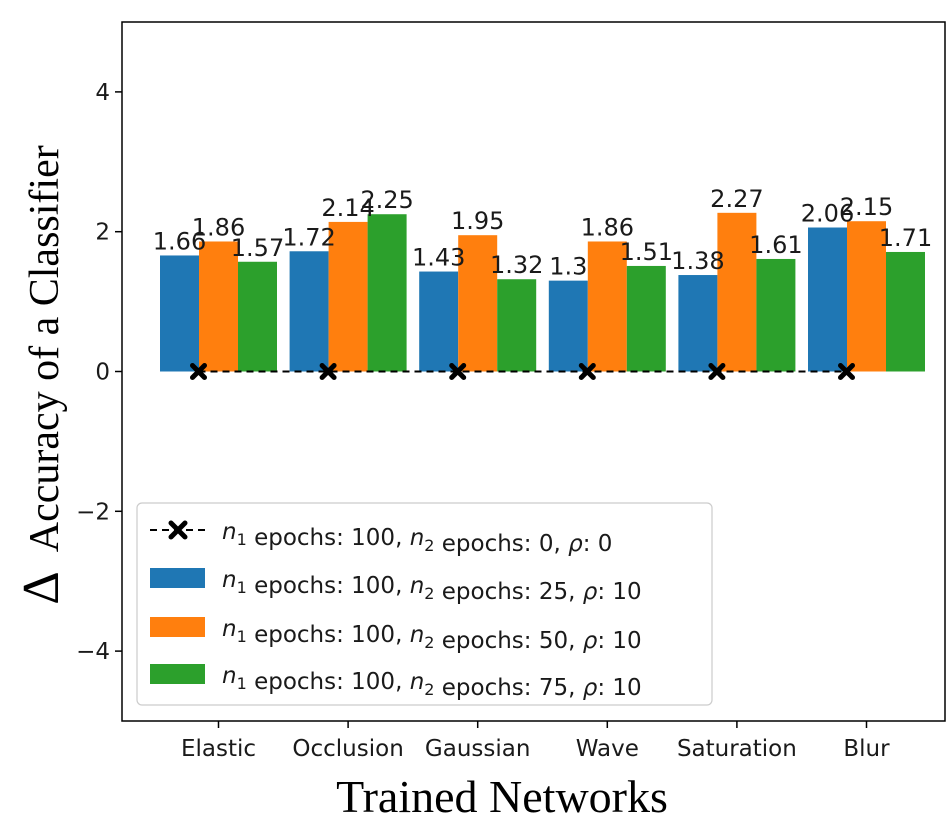 The height and width of the screenshot is (828, 952). What do you see at coordinates (432, 635) in the screenshot?
I see `legend-label-series-2: n1 epochs: 100, n2 epochs: 50, ρ: 10` at bounding box center [432, 635].